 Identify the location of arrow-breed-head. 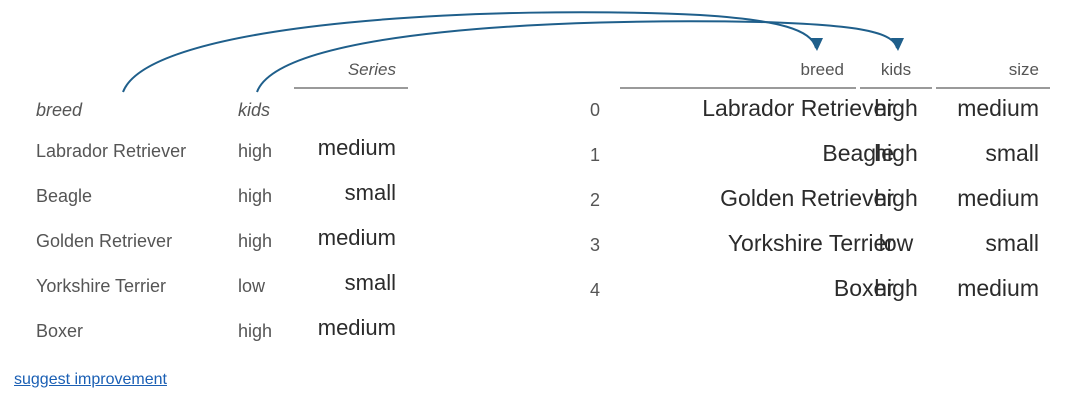
(816, 44).